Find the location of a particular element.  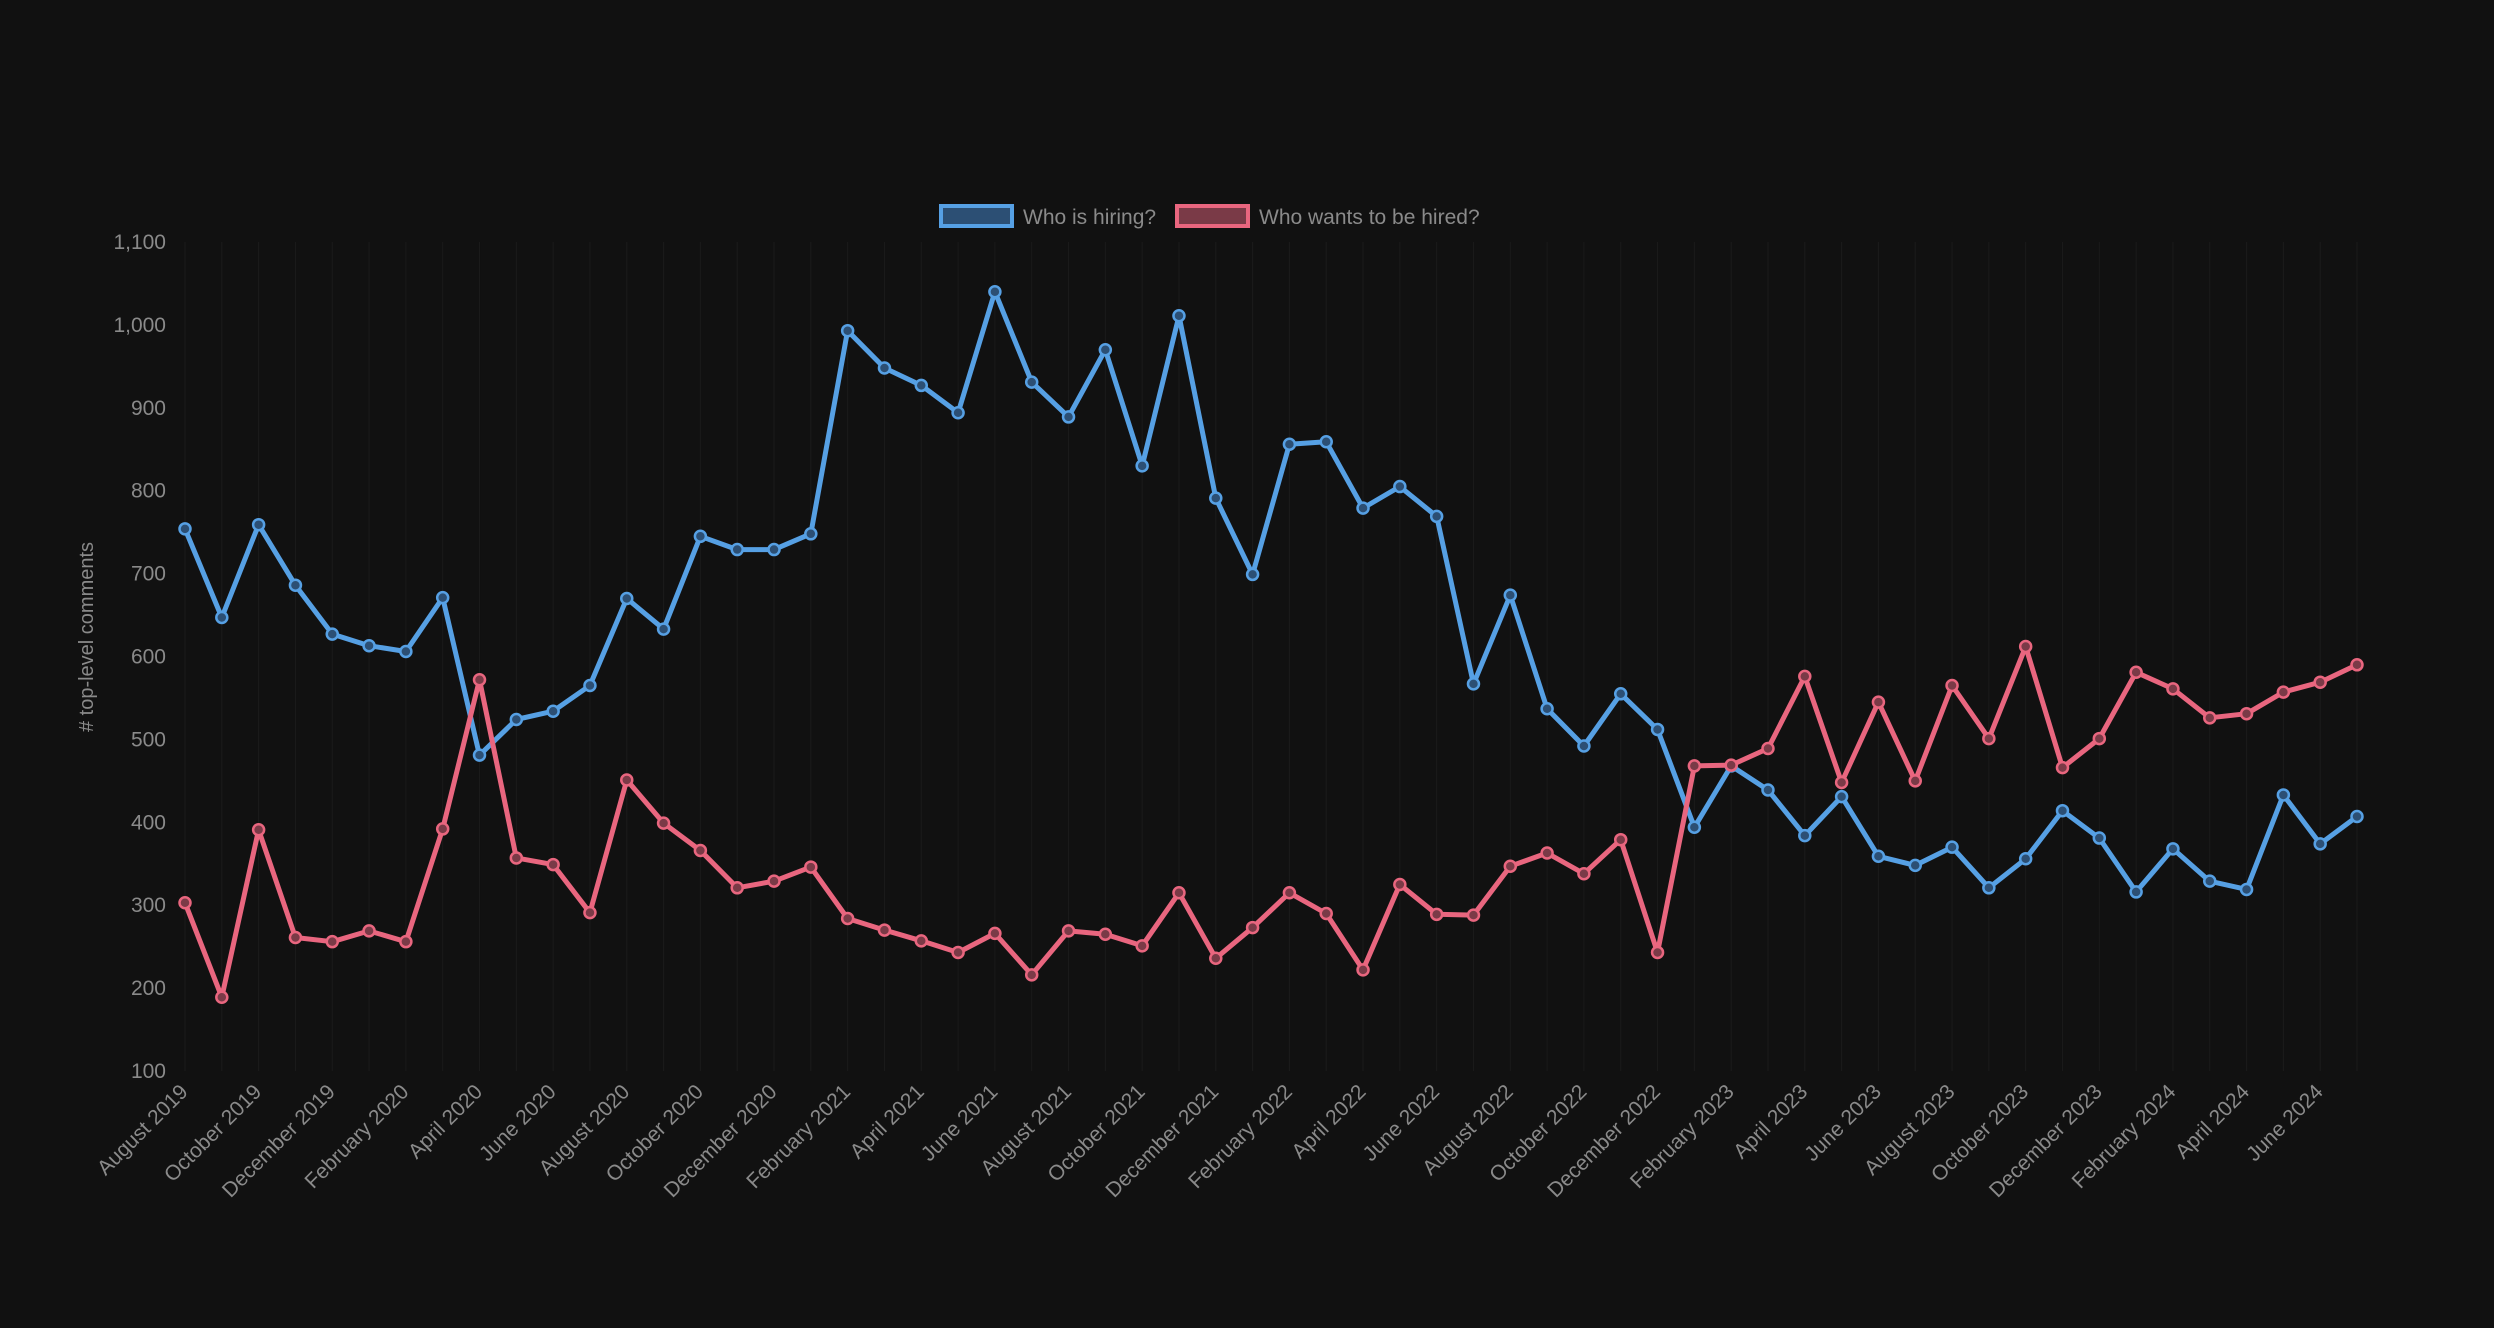

legend-item: Who is hiring? is located at coordinates (1047, 216).